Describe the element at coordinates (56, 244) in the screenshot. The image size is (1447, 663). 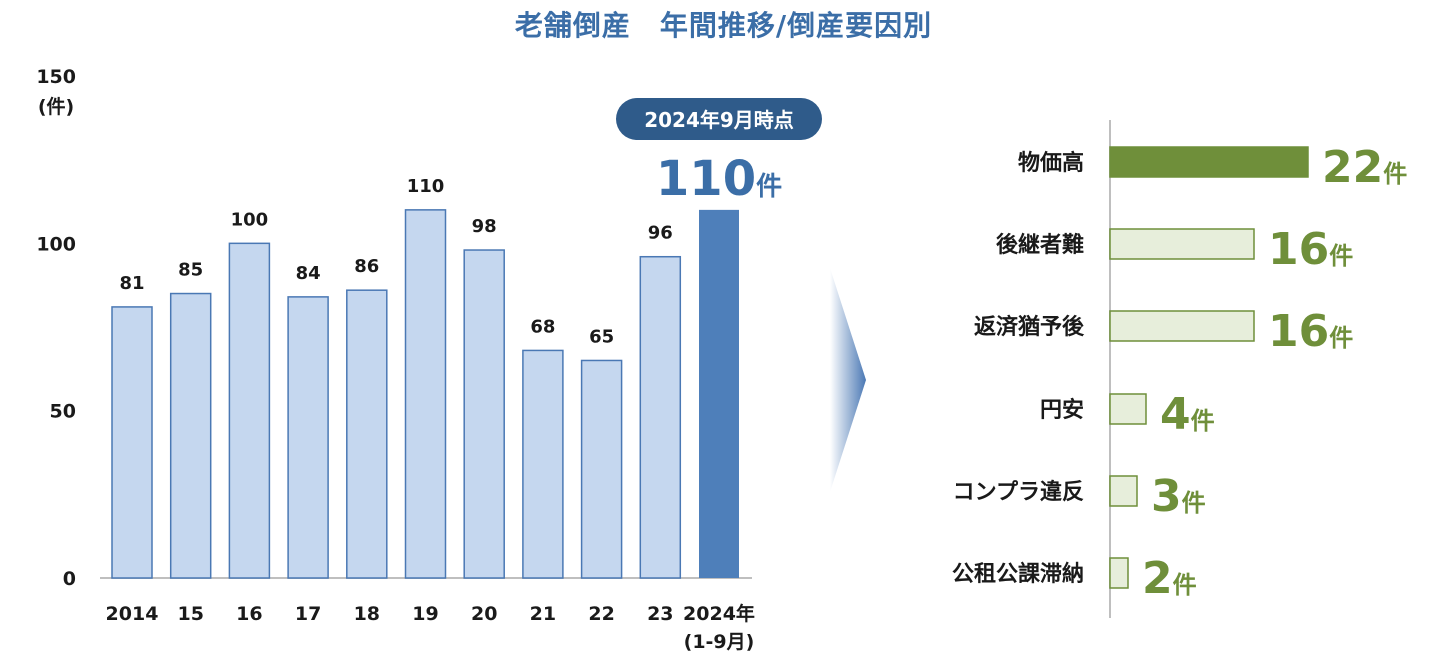
I see `y-tick-label: 100` at that location.